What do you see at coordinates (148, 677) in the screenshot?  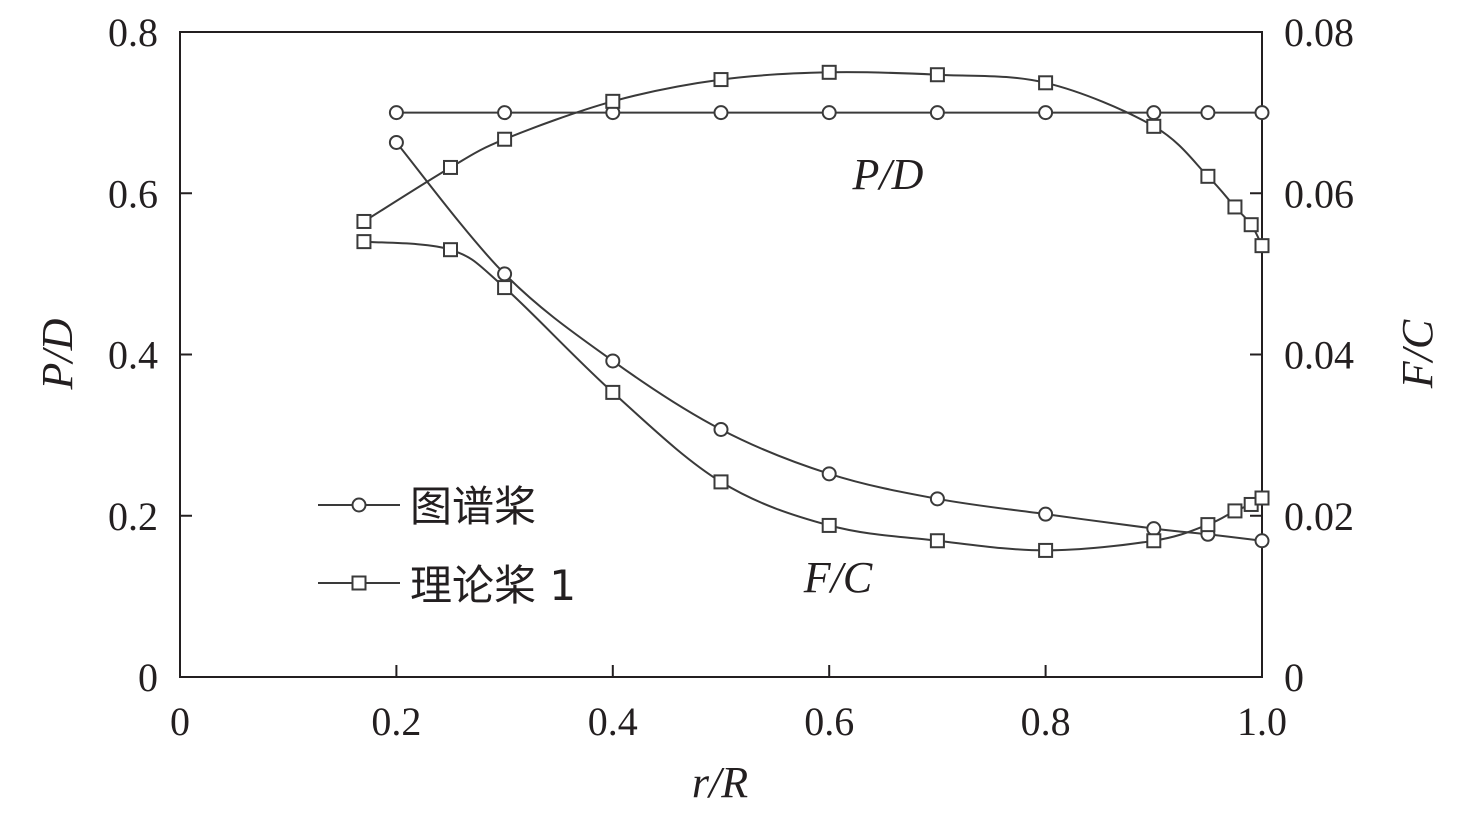 I see `y-left-tick-label: 0` at bounding box center [148, 677].